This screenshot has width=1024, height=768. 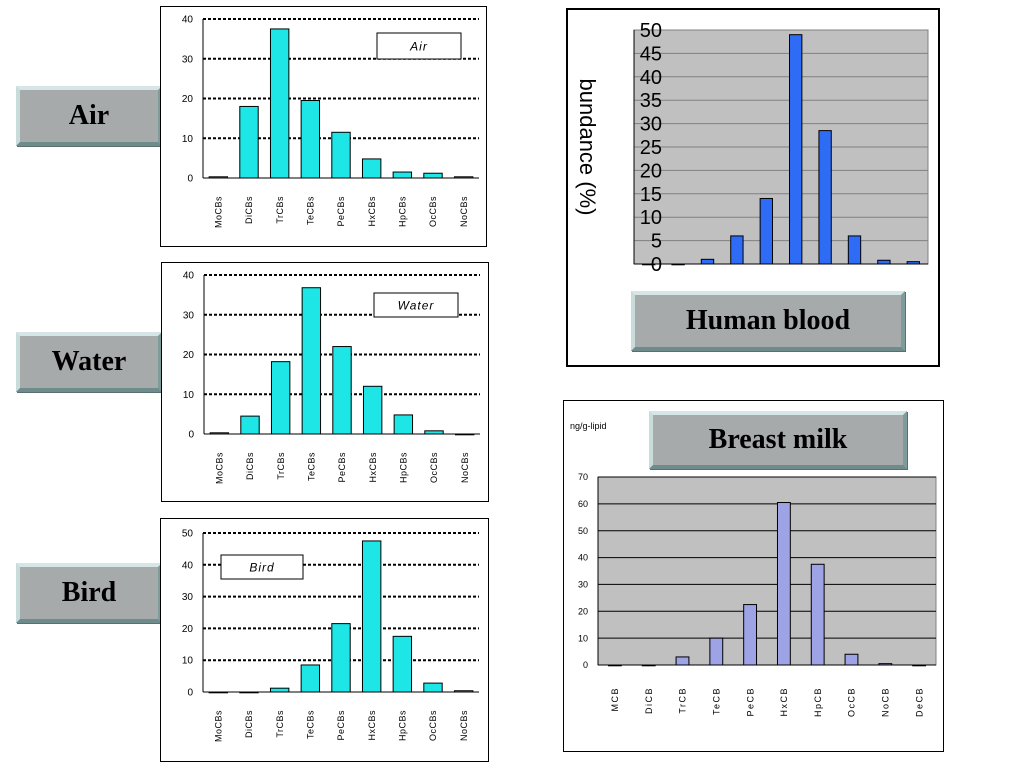 What do you see at coordinates (750, 635) in the screenshot?
I see `bar-PeCB` at bounding box center [750, 635].